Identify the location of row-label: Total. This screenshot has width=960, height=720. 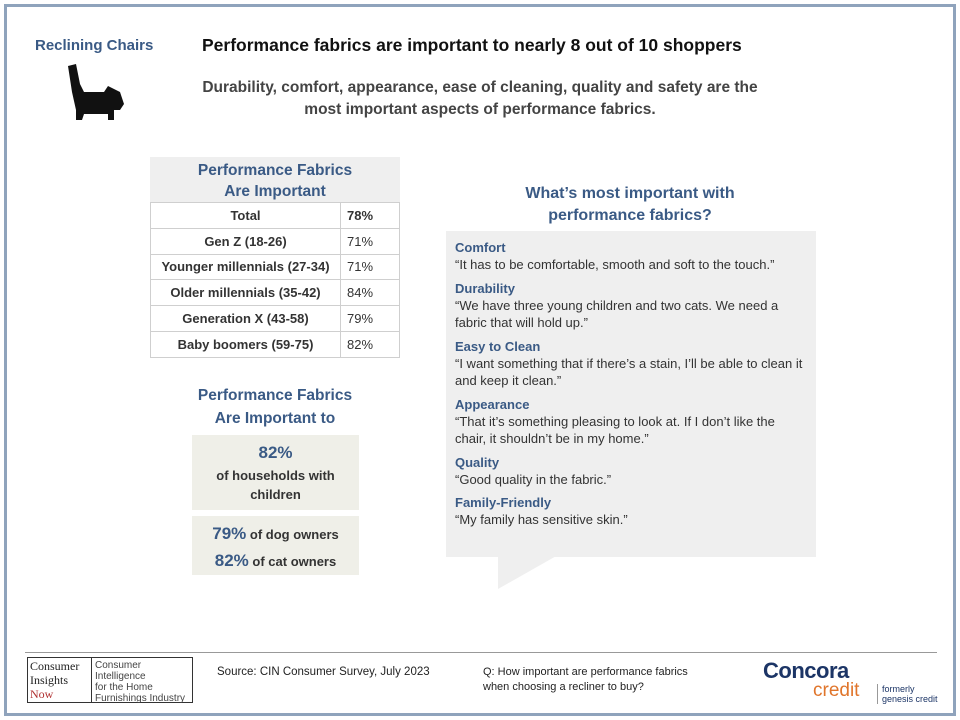
(245, 215).